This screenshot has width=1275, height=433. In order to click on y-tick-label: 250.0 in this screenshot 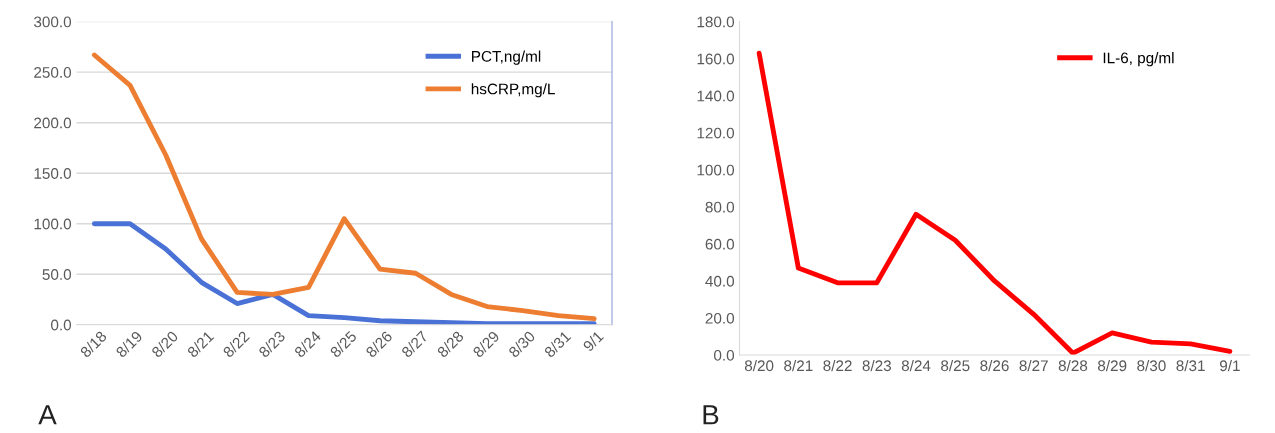, I will do `click(53, 72)`.